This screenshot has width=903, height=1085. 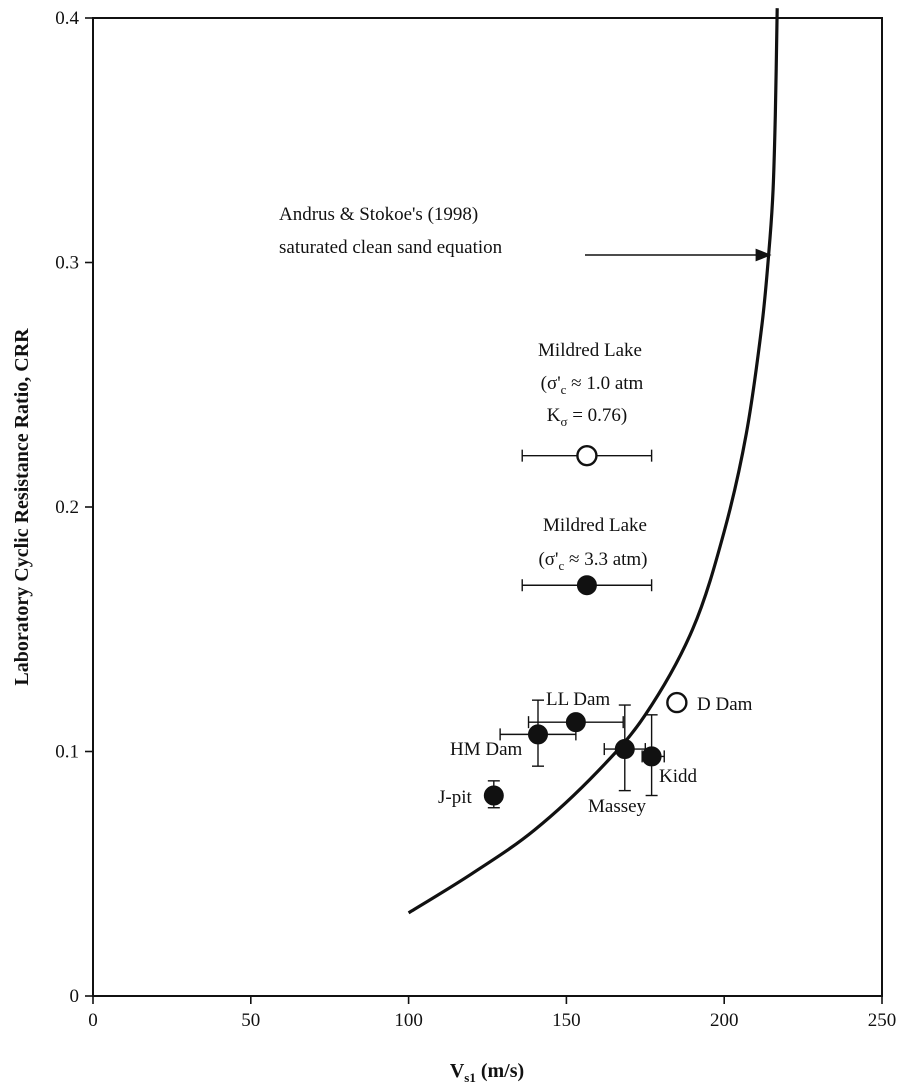 What do you see at coordinates (595, 525) in the screenshot?
I see `mildred-lake-2-line1: Mildred Lake` at bounding box center [595, 525].